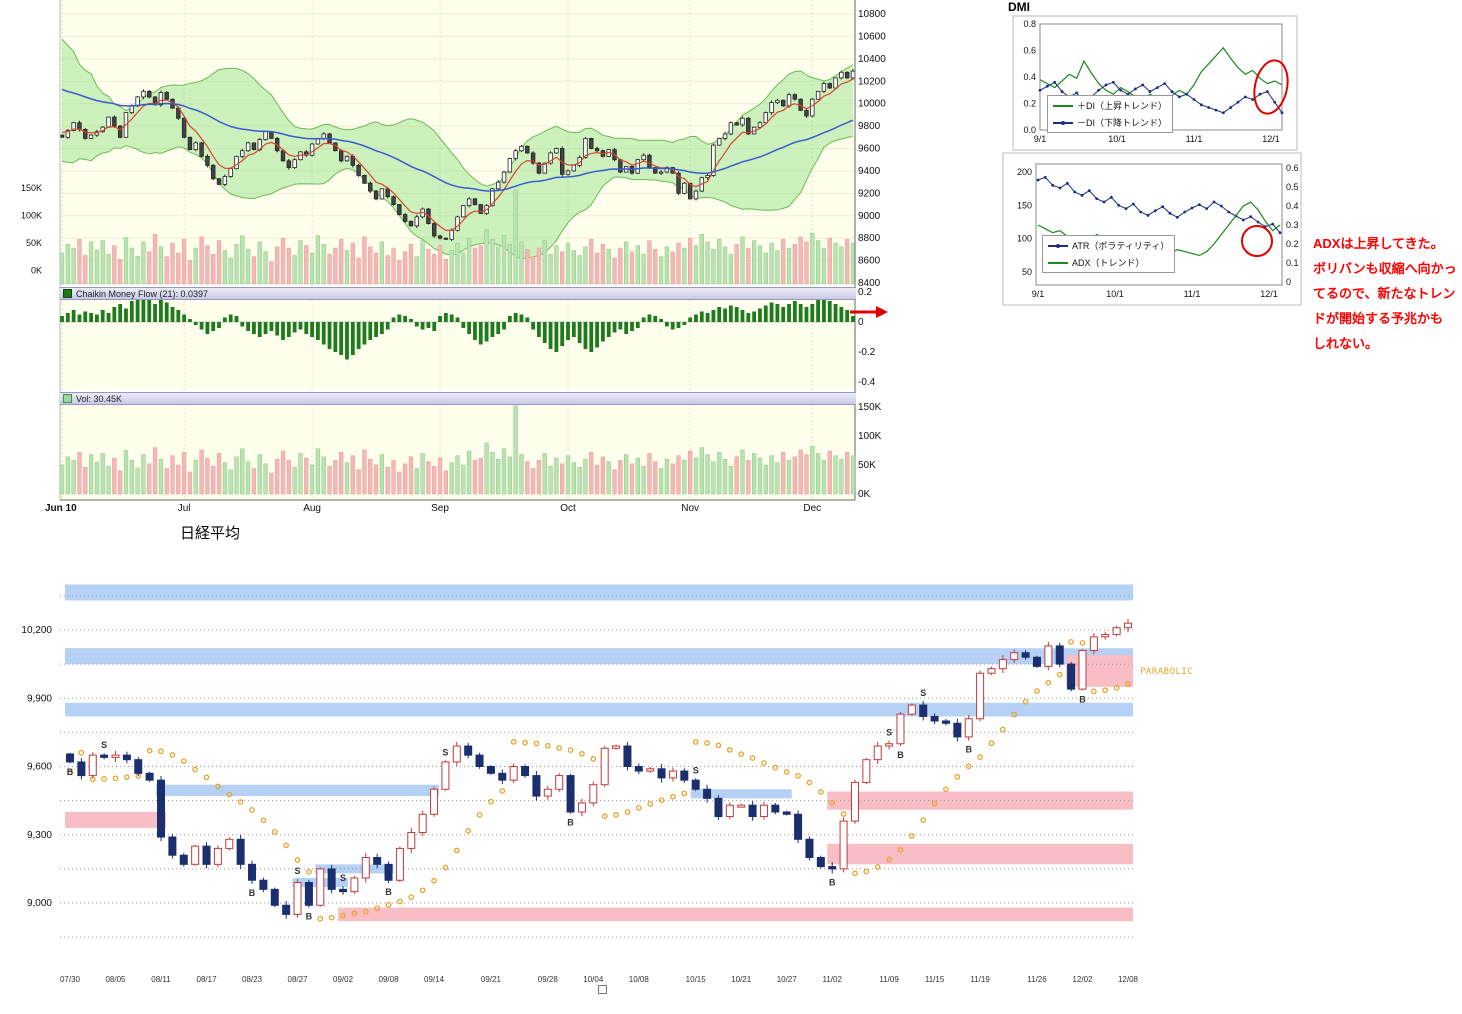  Describe the element at coordinates (869, 238) in the screenshot. I see `svg-text: 8800` at that location.